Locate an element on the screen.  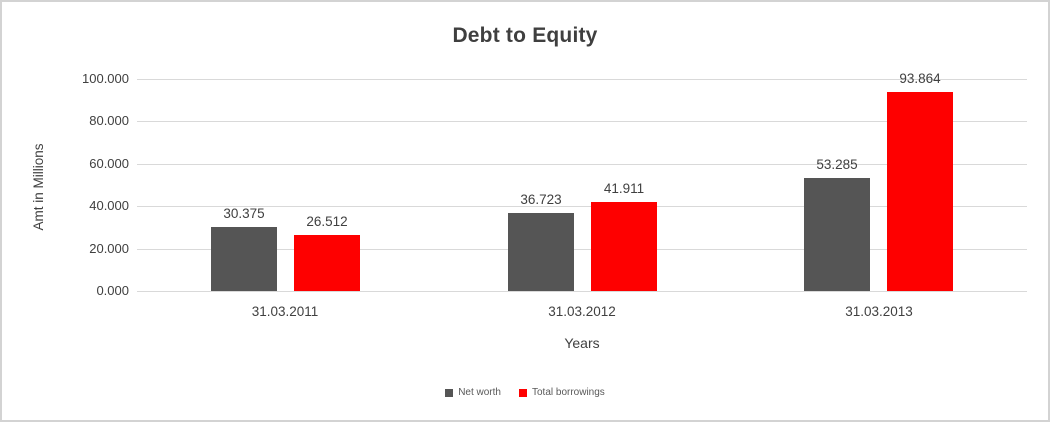
y-axis-tick-label: 0.000 is located at coordinates (112, 290).